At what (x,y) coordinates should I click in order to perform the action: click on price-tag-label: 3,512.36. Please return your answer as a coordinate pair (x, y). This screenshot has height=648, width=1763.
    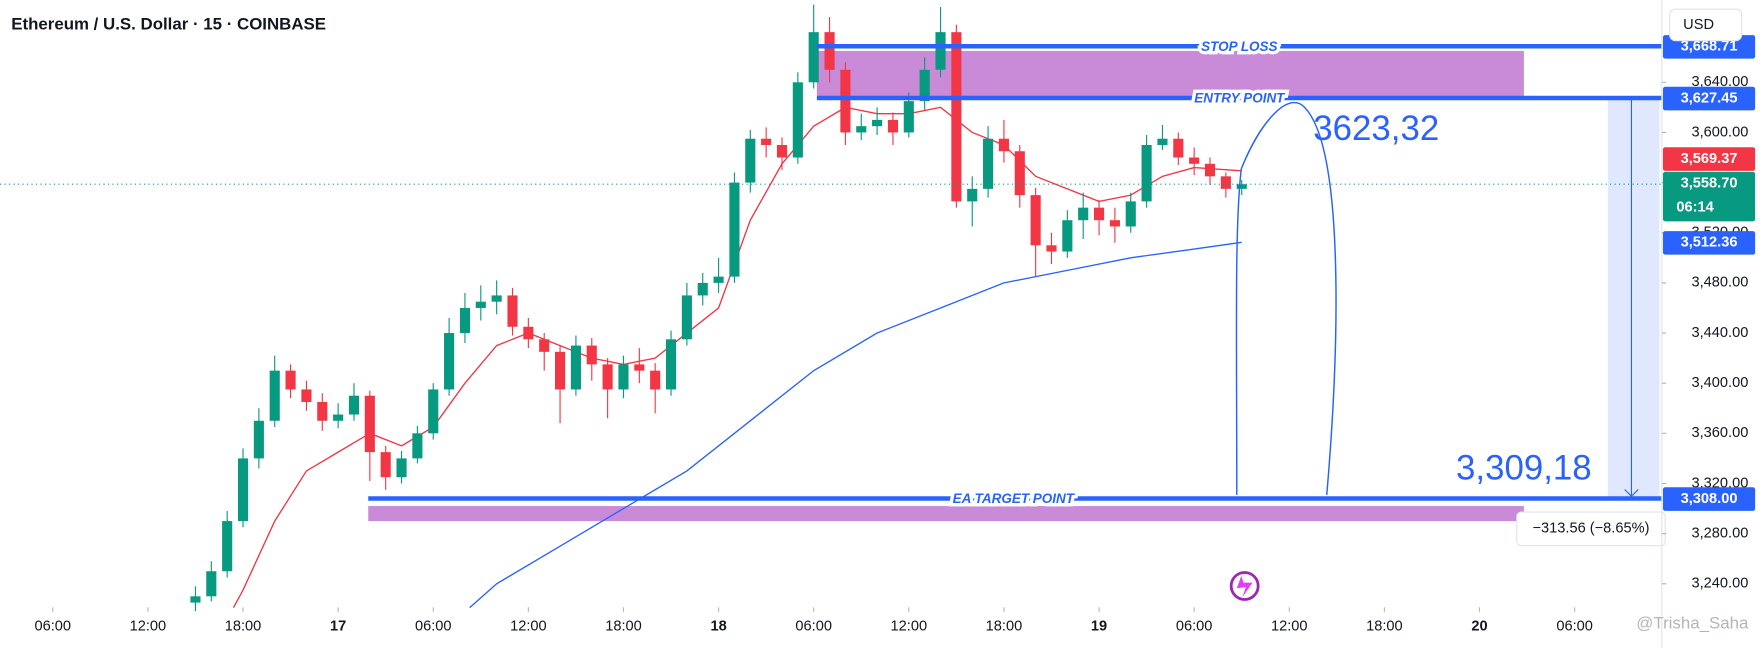
    Looking at the image, I should click on (1709, 243).